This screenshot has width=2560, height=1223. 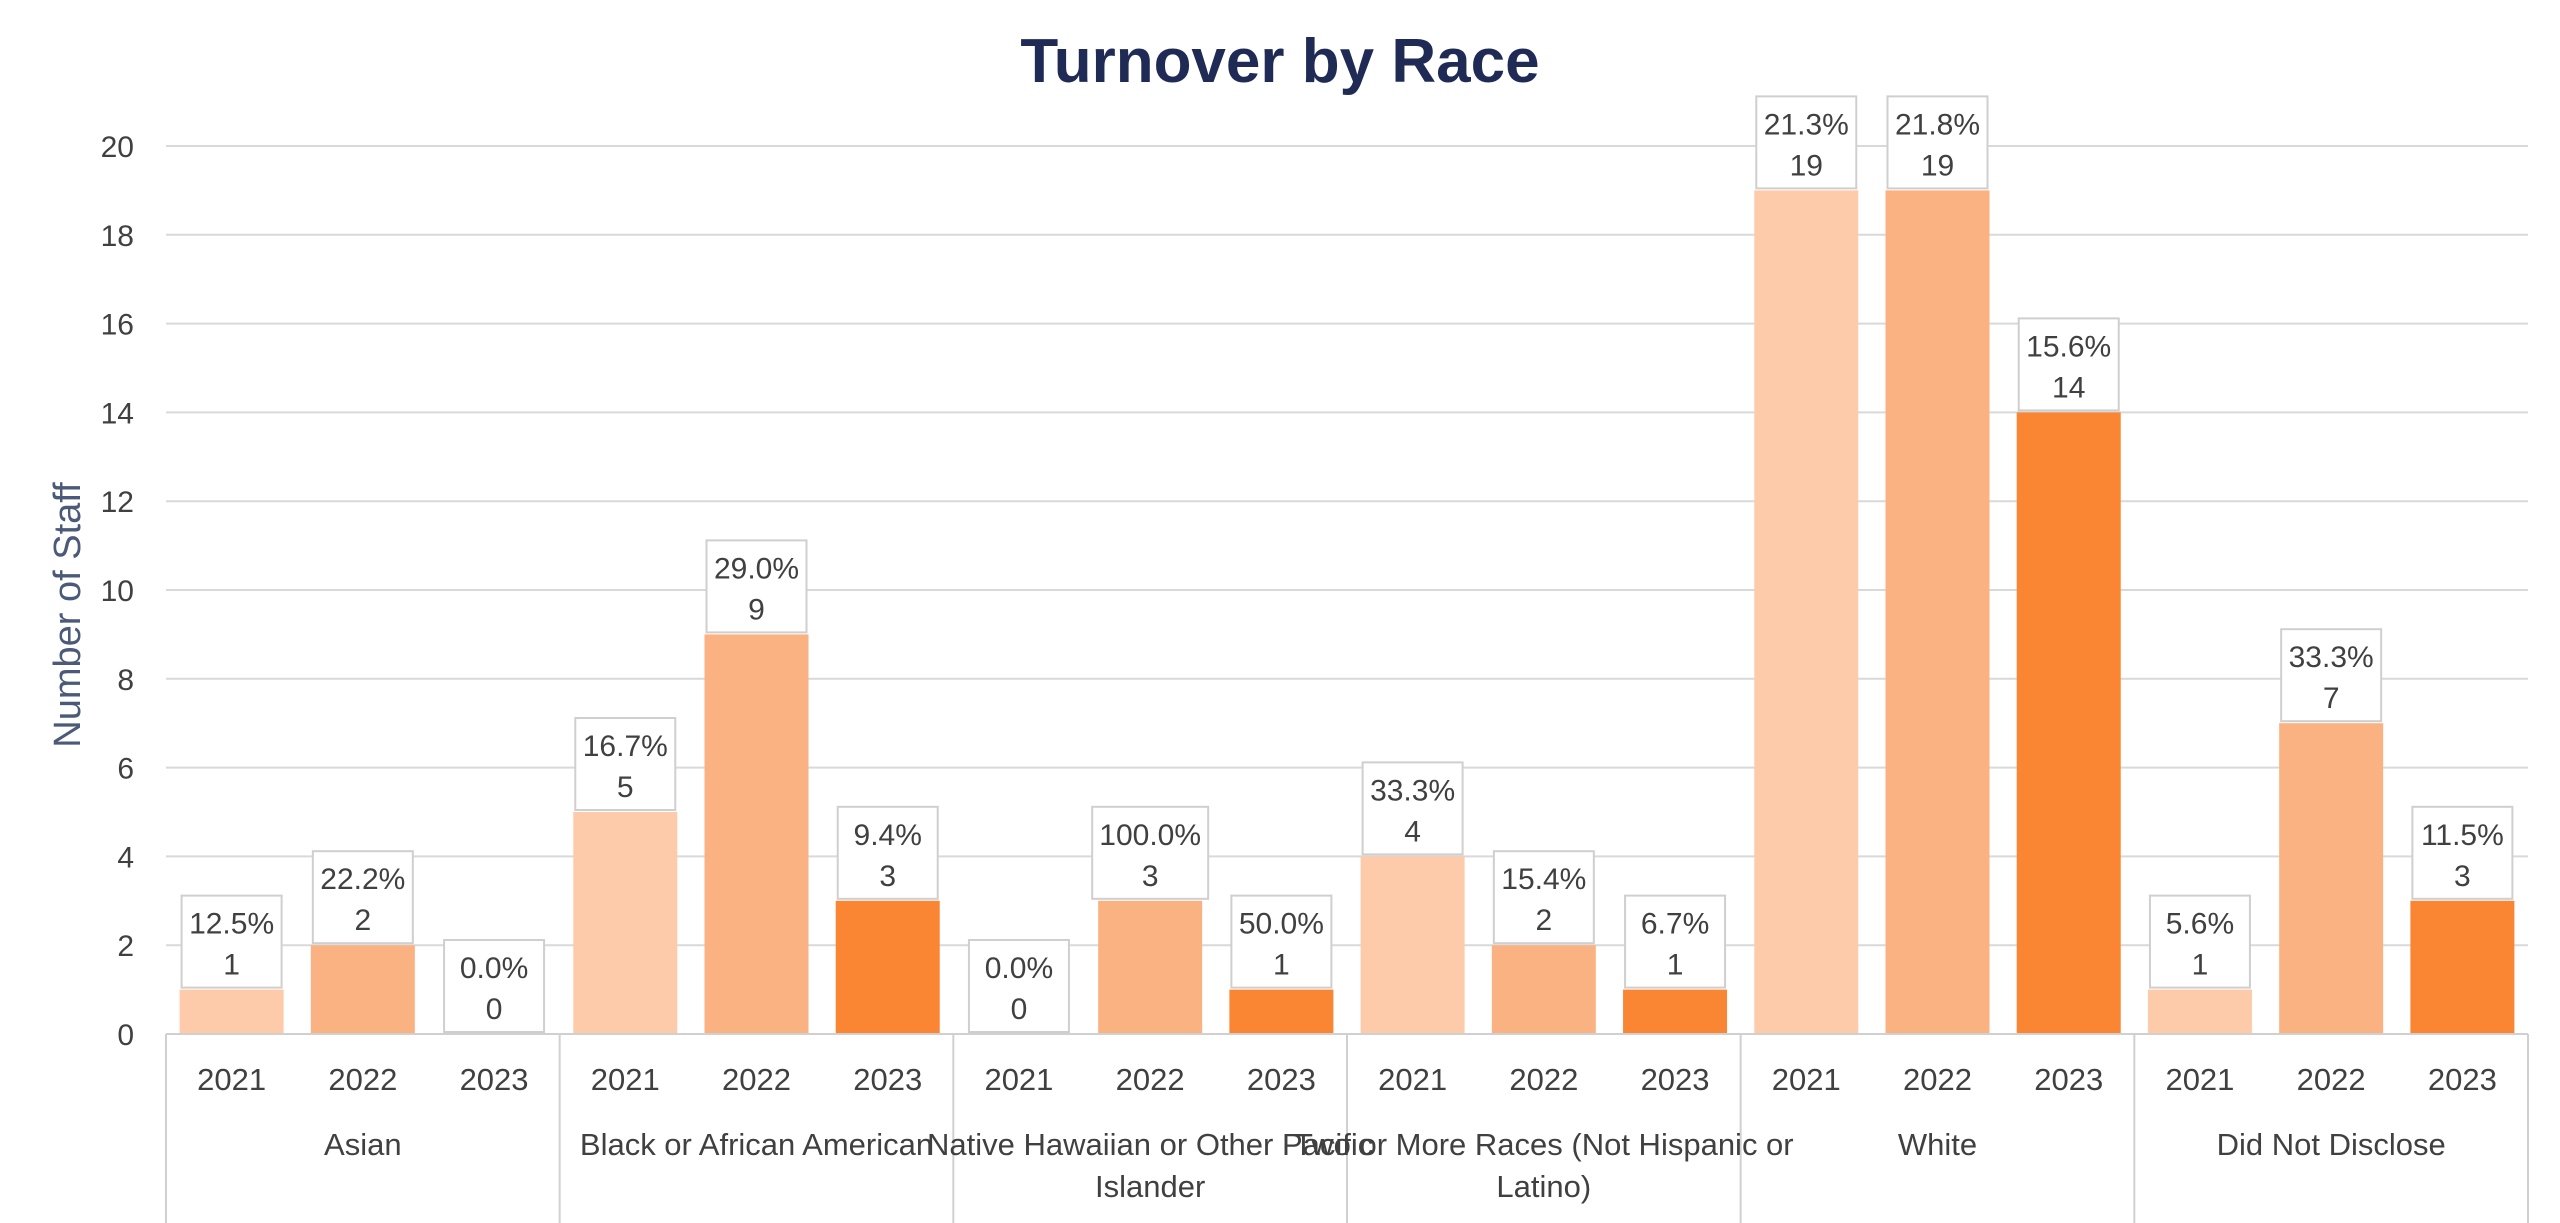 I want to click on y-tick-label: 0, so click(x=125, y=1035).